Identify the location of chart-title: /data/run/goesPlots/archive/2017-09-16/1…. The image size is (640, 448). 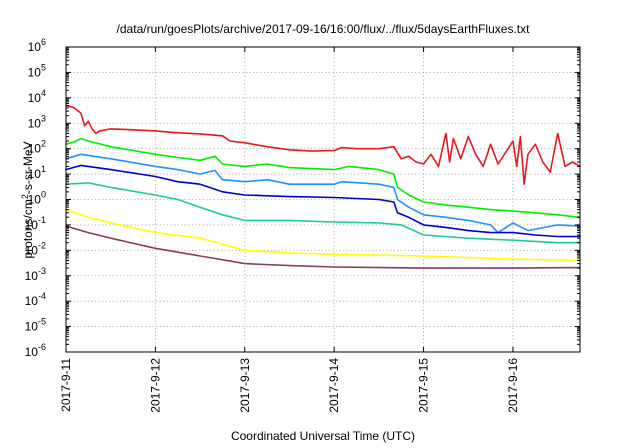
(324, 29).